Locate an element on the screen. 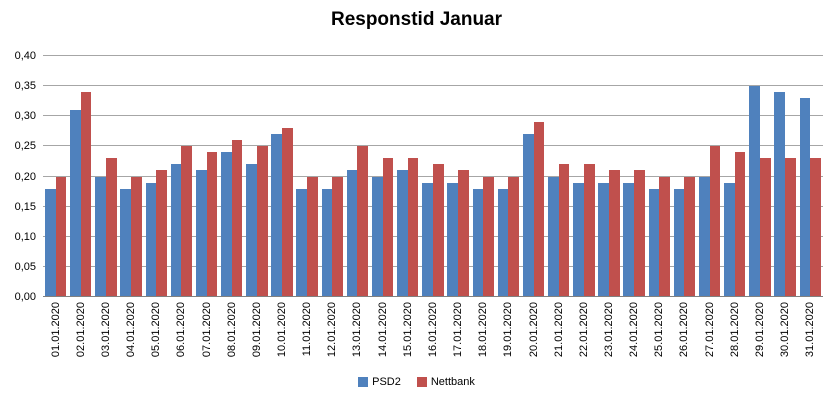  x-tick-cell: 22.01.2020 is located at coordinates (583, 338).